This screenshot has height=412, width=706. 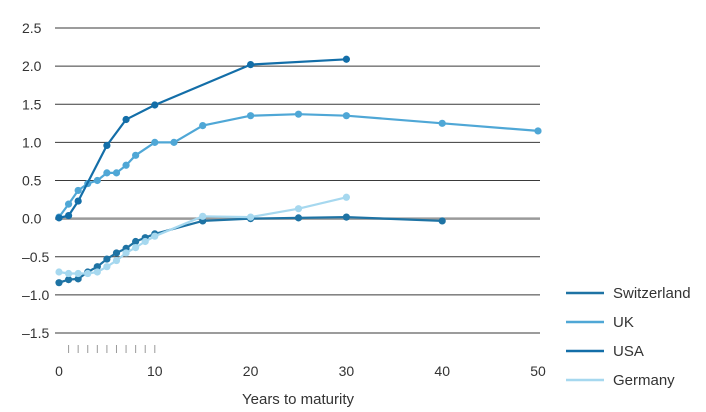 What do you see at coordinates (35, 257) in the screenshot?
I see `y-tick-label: –0.5` at bounding box center [35, 257].